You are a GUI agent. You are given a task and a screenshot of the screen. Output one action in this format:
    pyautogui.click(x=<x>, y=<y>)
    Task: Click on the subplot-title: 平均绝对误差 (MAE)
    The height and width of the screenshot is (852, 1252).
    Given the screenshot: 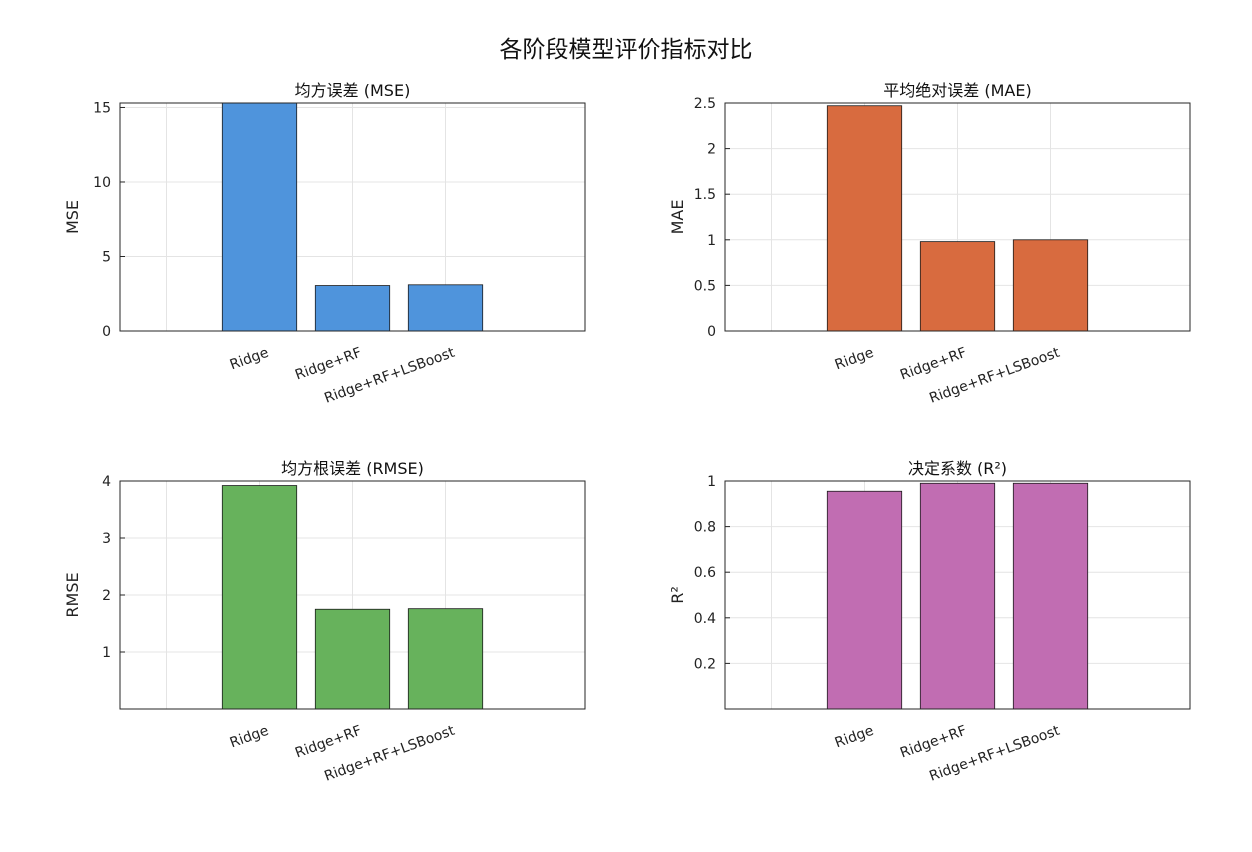 What is the action you would take?
    pyautogui.click(x=957, y=90)
    